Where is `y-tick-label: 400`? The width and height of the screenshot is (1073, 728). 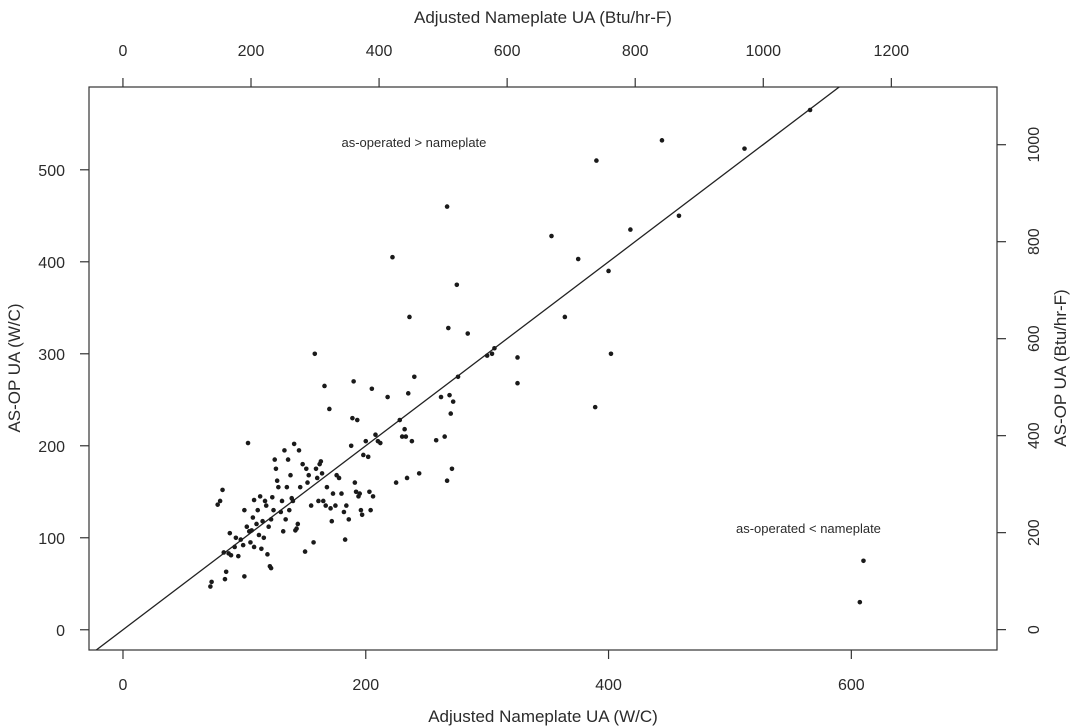
y-tick-label: 400 is located at coordinates (51, 263).